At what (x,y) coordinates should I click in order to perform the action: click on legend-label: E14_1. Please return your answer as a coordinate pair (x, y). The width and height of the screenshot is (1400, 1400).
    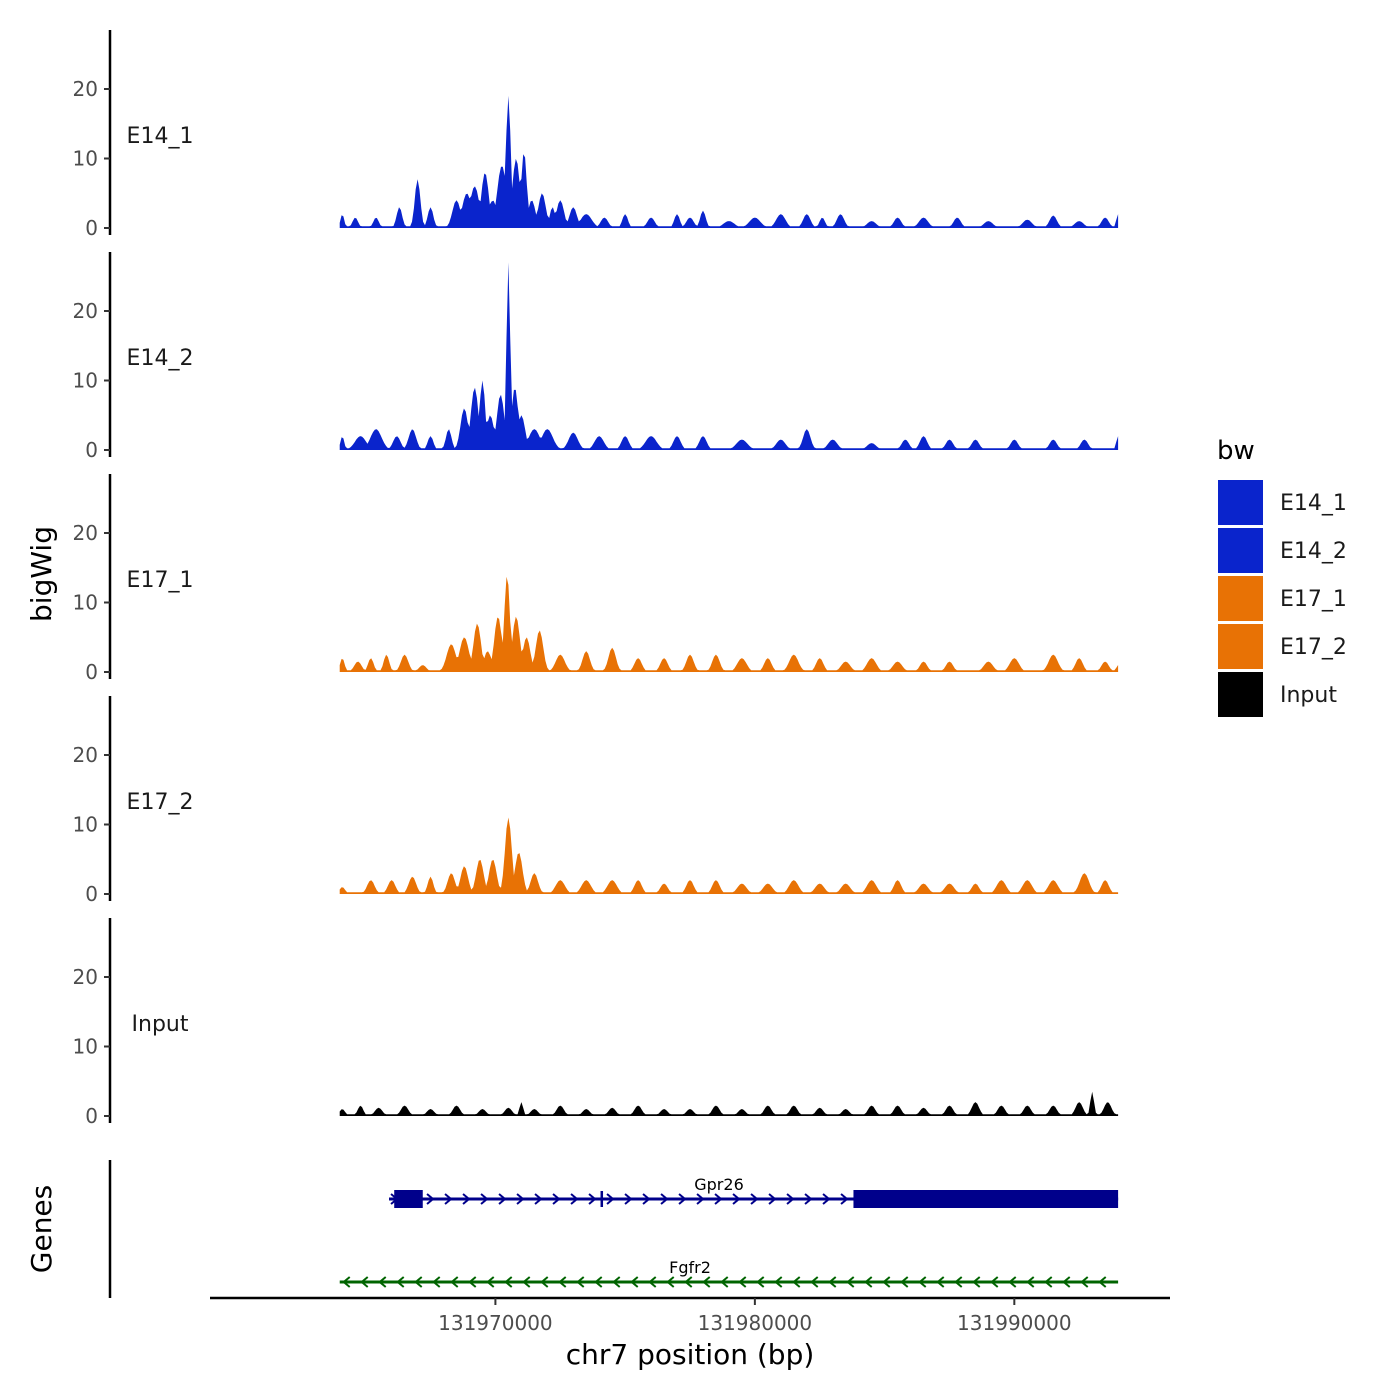
    Looking at the image, I should click on (1313, 503).